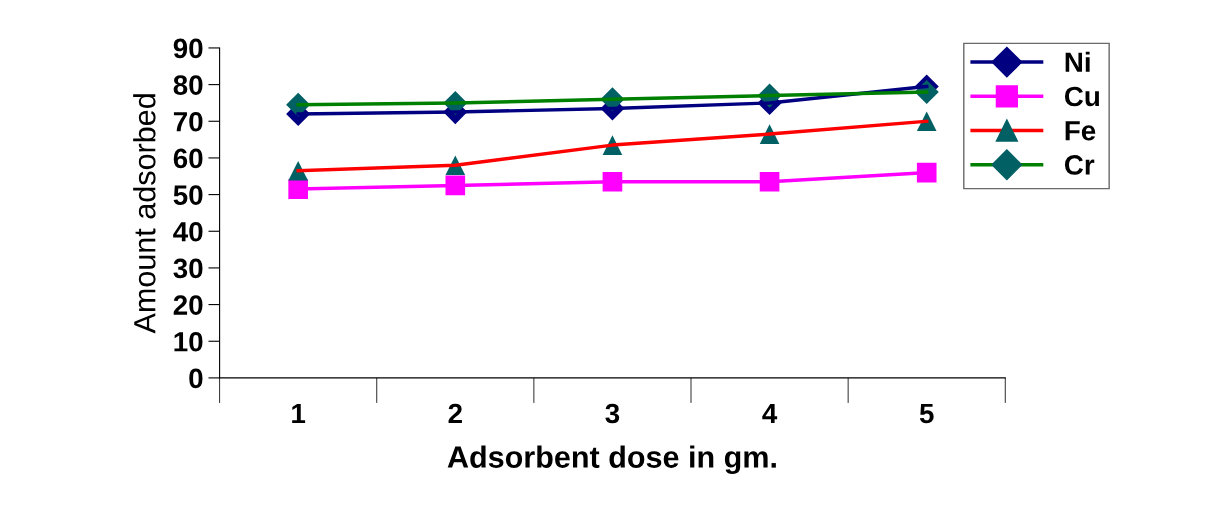  I want to click on x-tick-label: 2, so click(455, 413).